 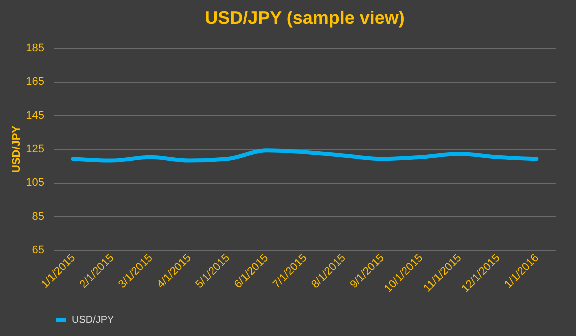 What do you see at coordinates (35, 82) in the screenshot?
I see `y-tick-label: 165` at bounding box center [35, 82].